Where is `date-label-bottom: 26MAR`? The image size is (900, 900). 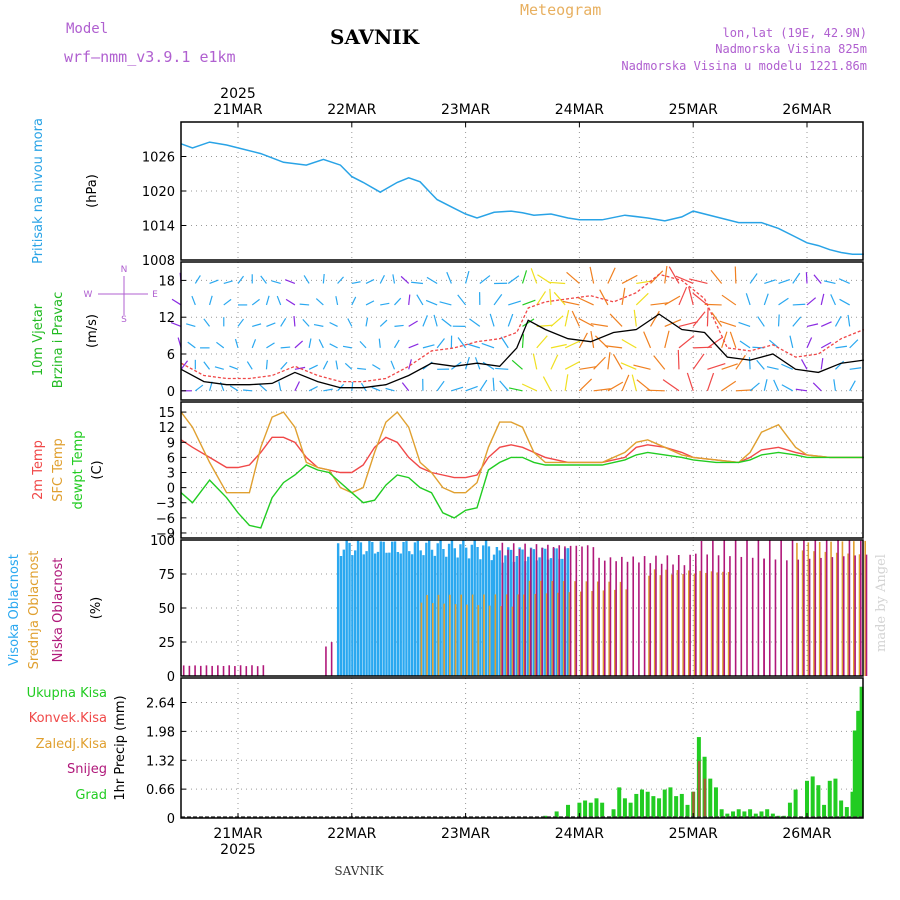 date-label-bottom: 26MAR is located at coordinates (806, 834).